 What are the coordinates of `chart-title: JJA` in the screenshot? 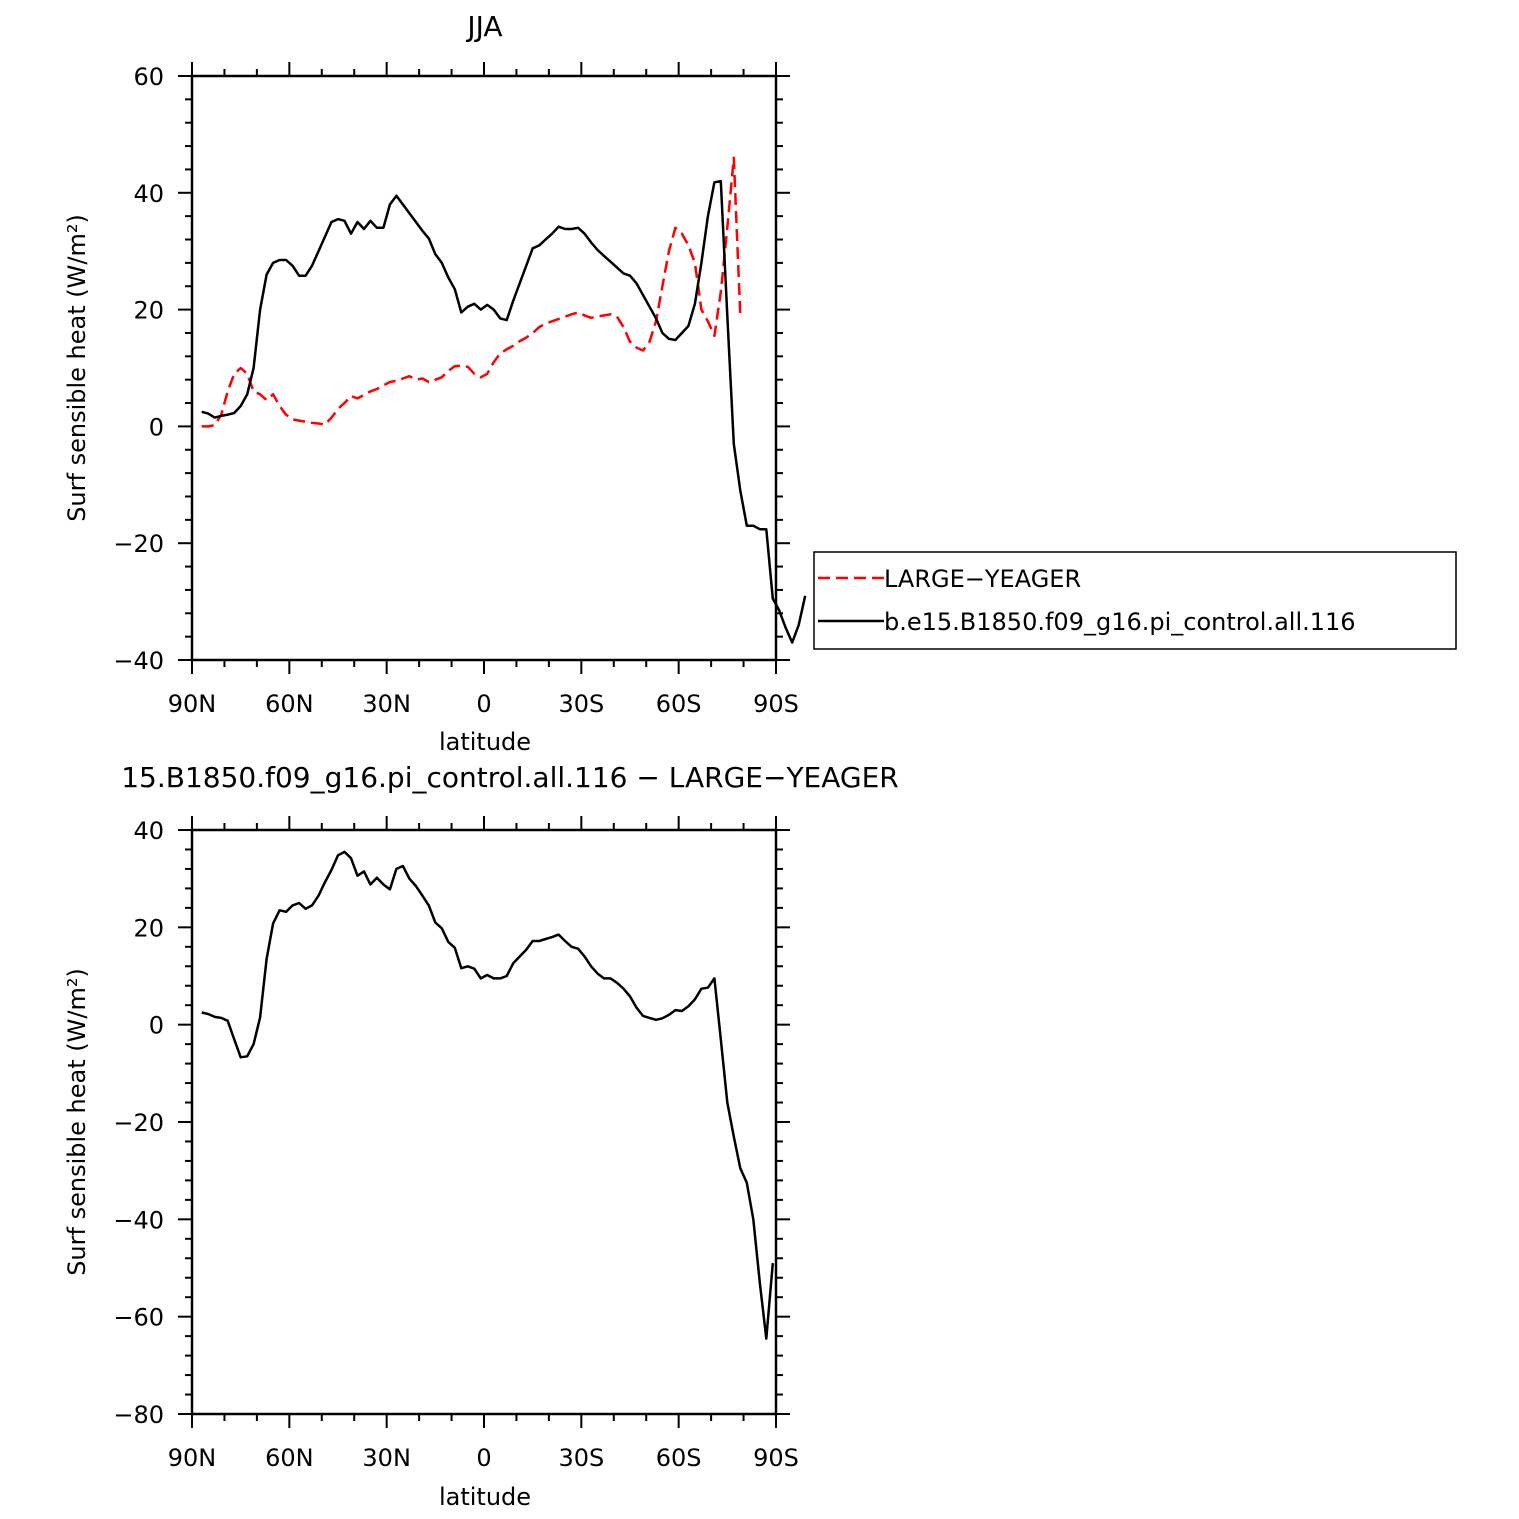 It's located at (483, 26).